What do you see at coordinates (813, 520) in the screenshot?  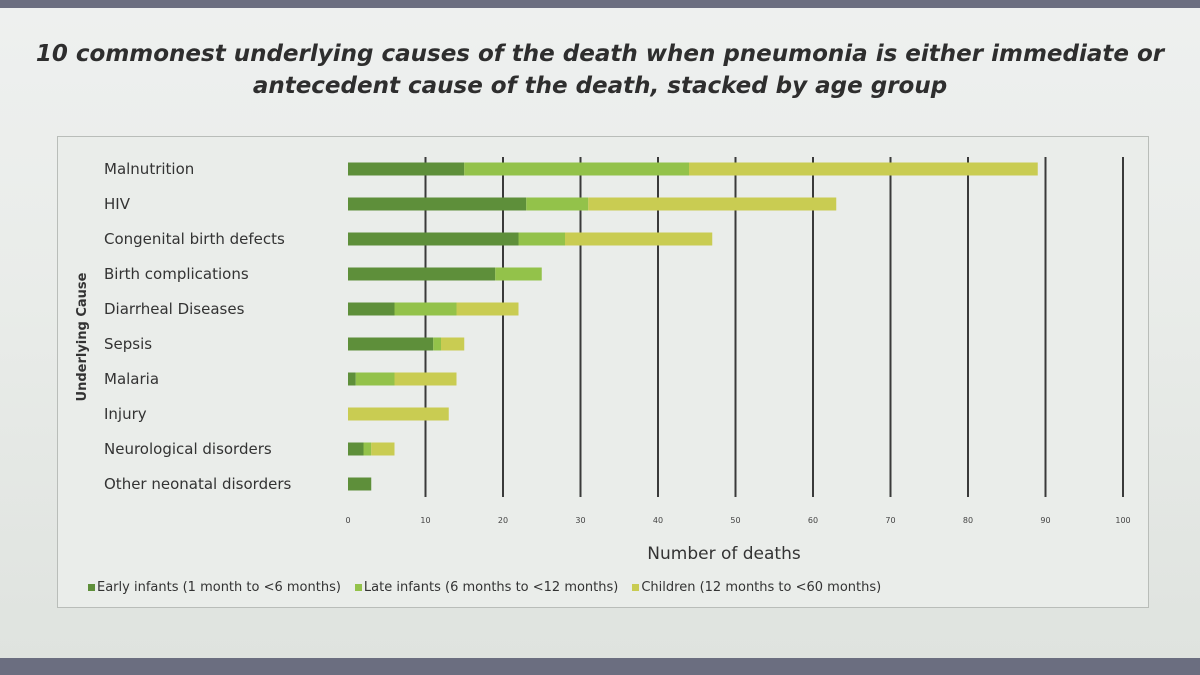 I see `x-tick-label: 60` at bounding box center [813, 520].